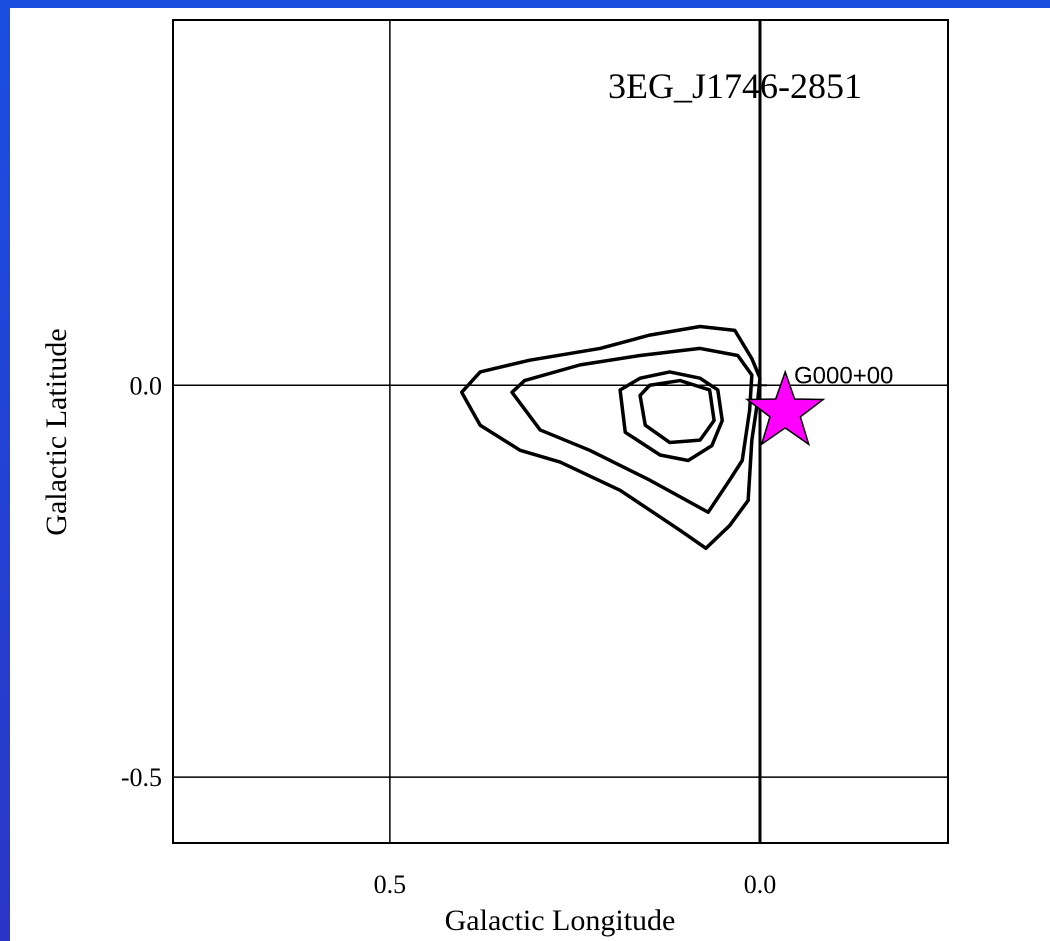 Image resolution: width=1050 pixels, height=941 pixels. I want to click on y-axis-label: Galactic Latitude, so click(56, 431).